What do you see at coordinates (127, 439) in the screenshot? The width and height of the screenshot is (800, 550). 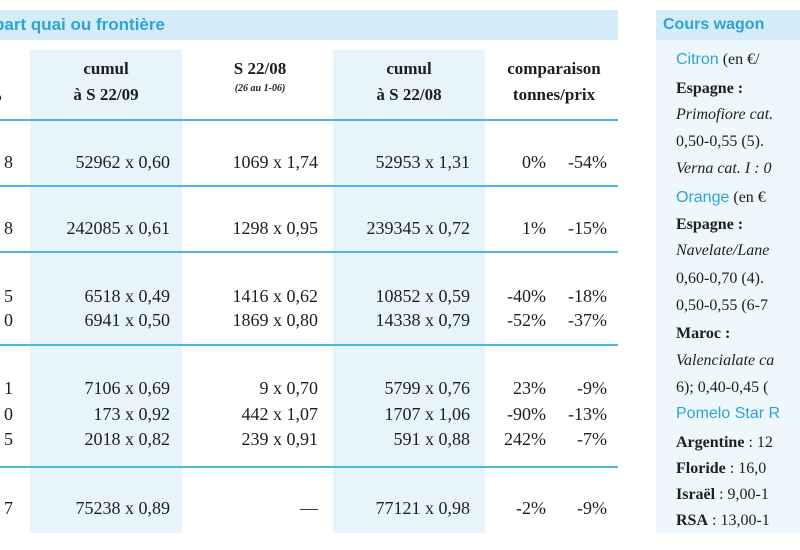 I see `cumul-2209-value: 2018 x 0,82` at bounding box center [127, 439].